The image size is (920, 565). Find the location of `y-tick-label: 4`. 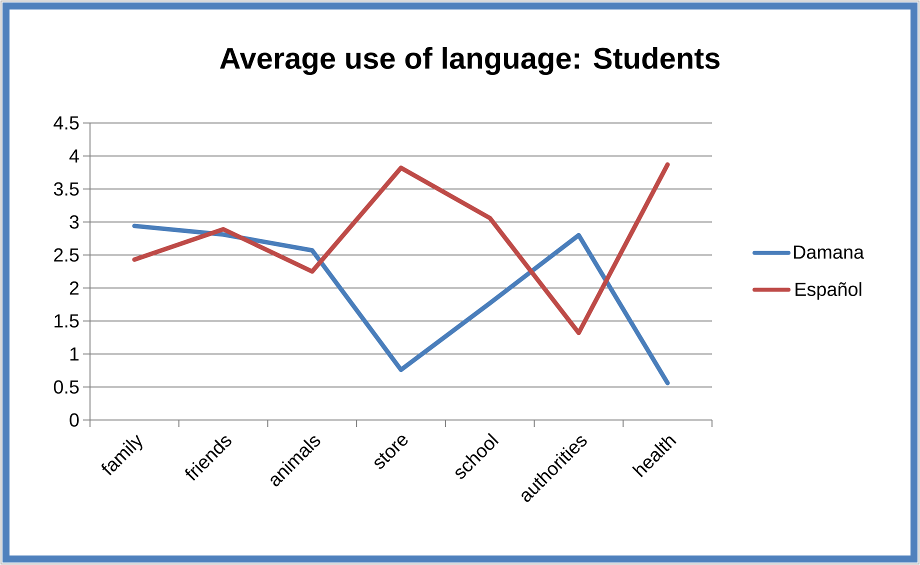

y-tick-label: 4 is located at coordinates (74, 155).